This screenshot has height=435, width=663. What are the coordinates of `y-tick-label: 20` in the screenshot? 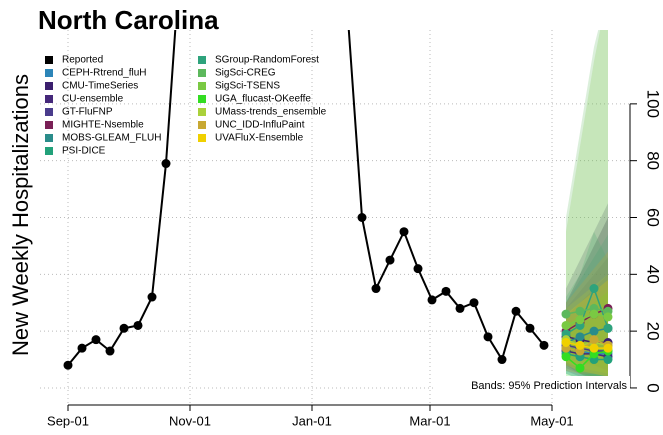 It's located at (653, 331).